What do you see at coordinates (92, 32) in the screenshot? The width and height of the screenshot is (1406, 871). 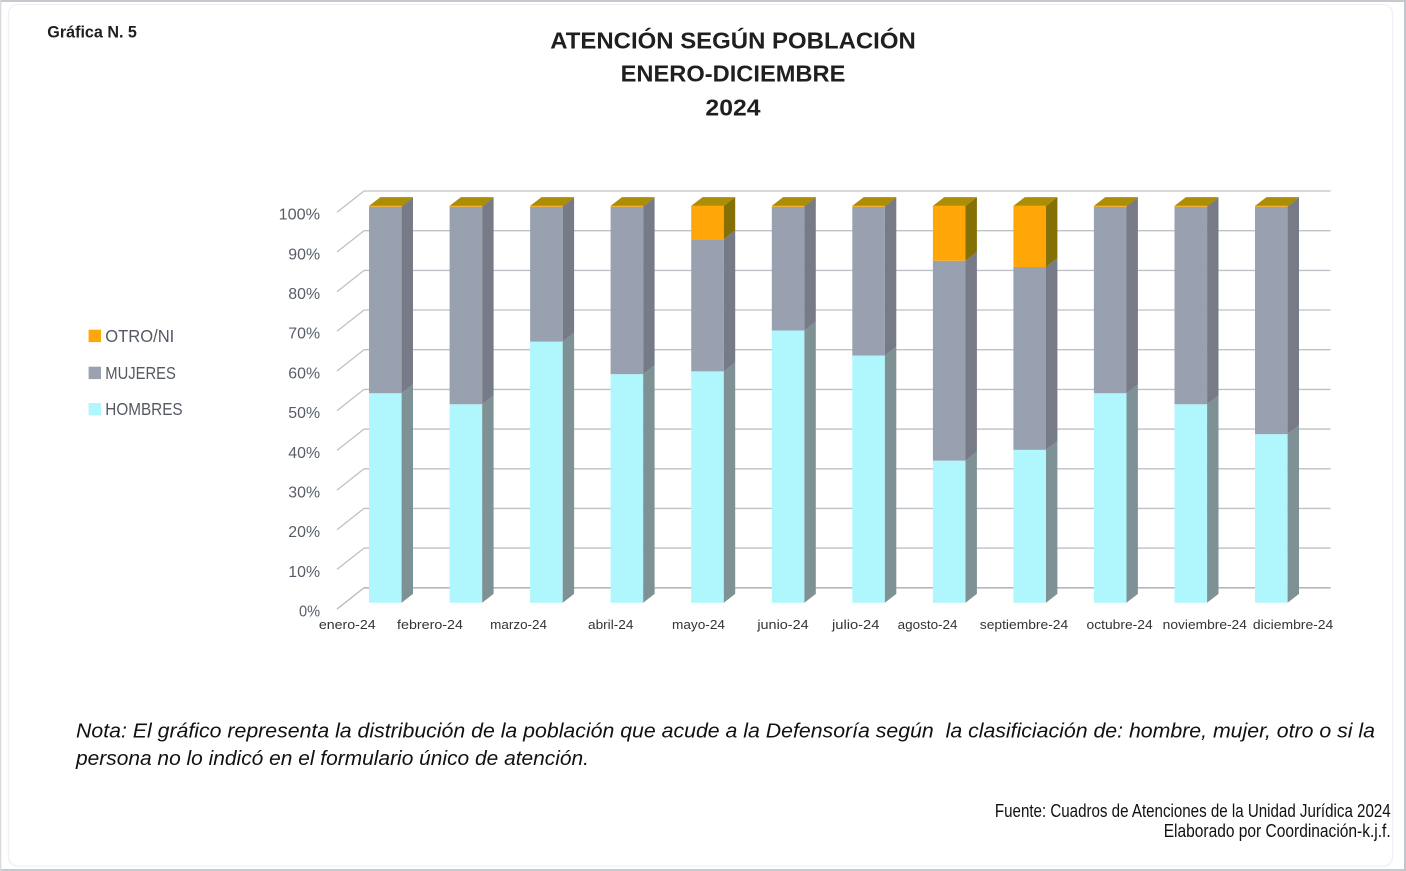 I see `svg-text: Gráfica N. 5` at bounding box center [92, 32].